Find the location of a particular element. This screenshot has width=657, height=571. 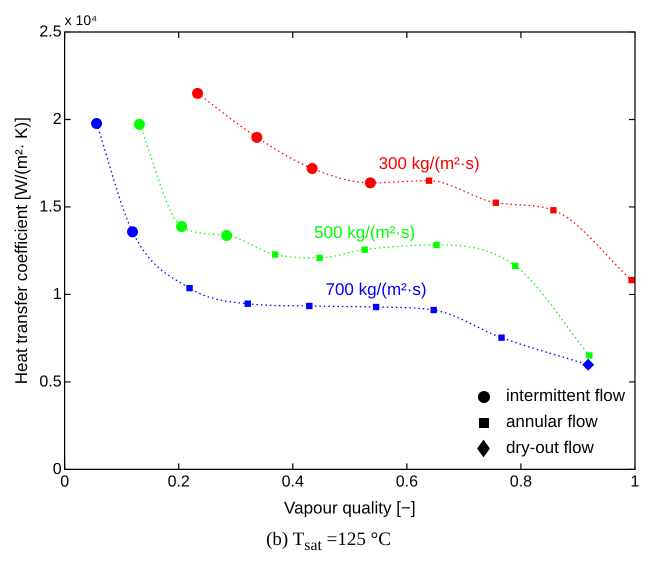

y-tick-label: 2.5 is located at coordinates (50, 31).